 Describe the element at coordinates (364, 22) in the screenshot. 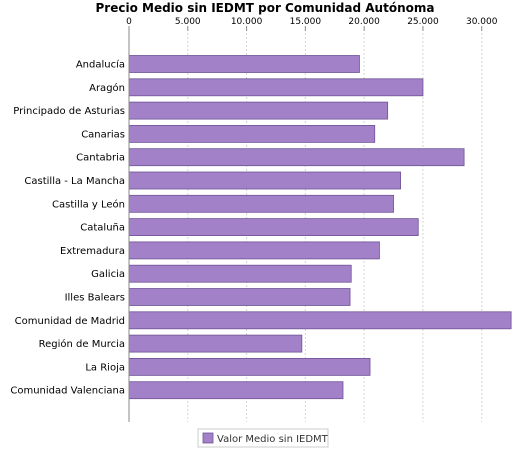

I see `x-tick-label: 20.000` at that location.